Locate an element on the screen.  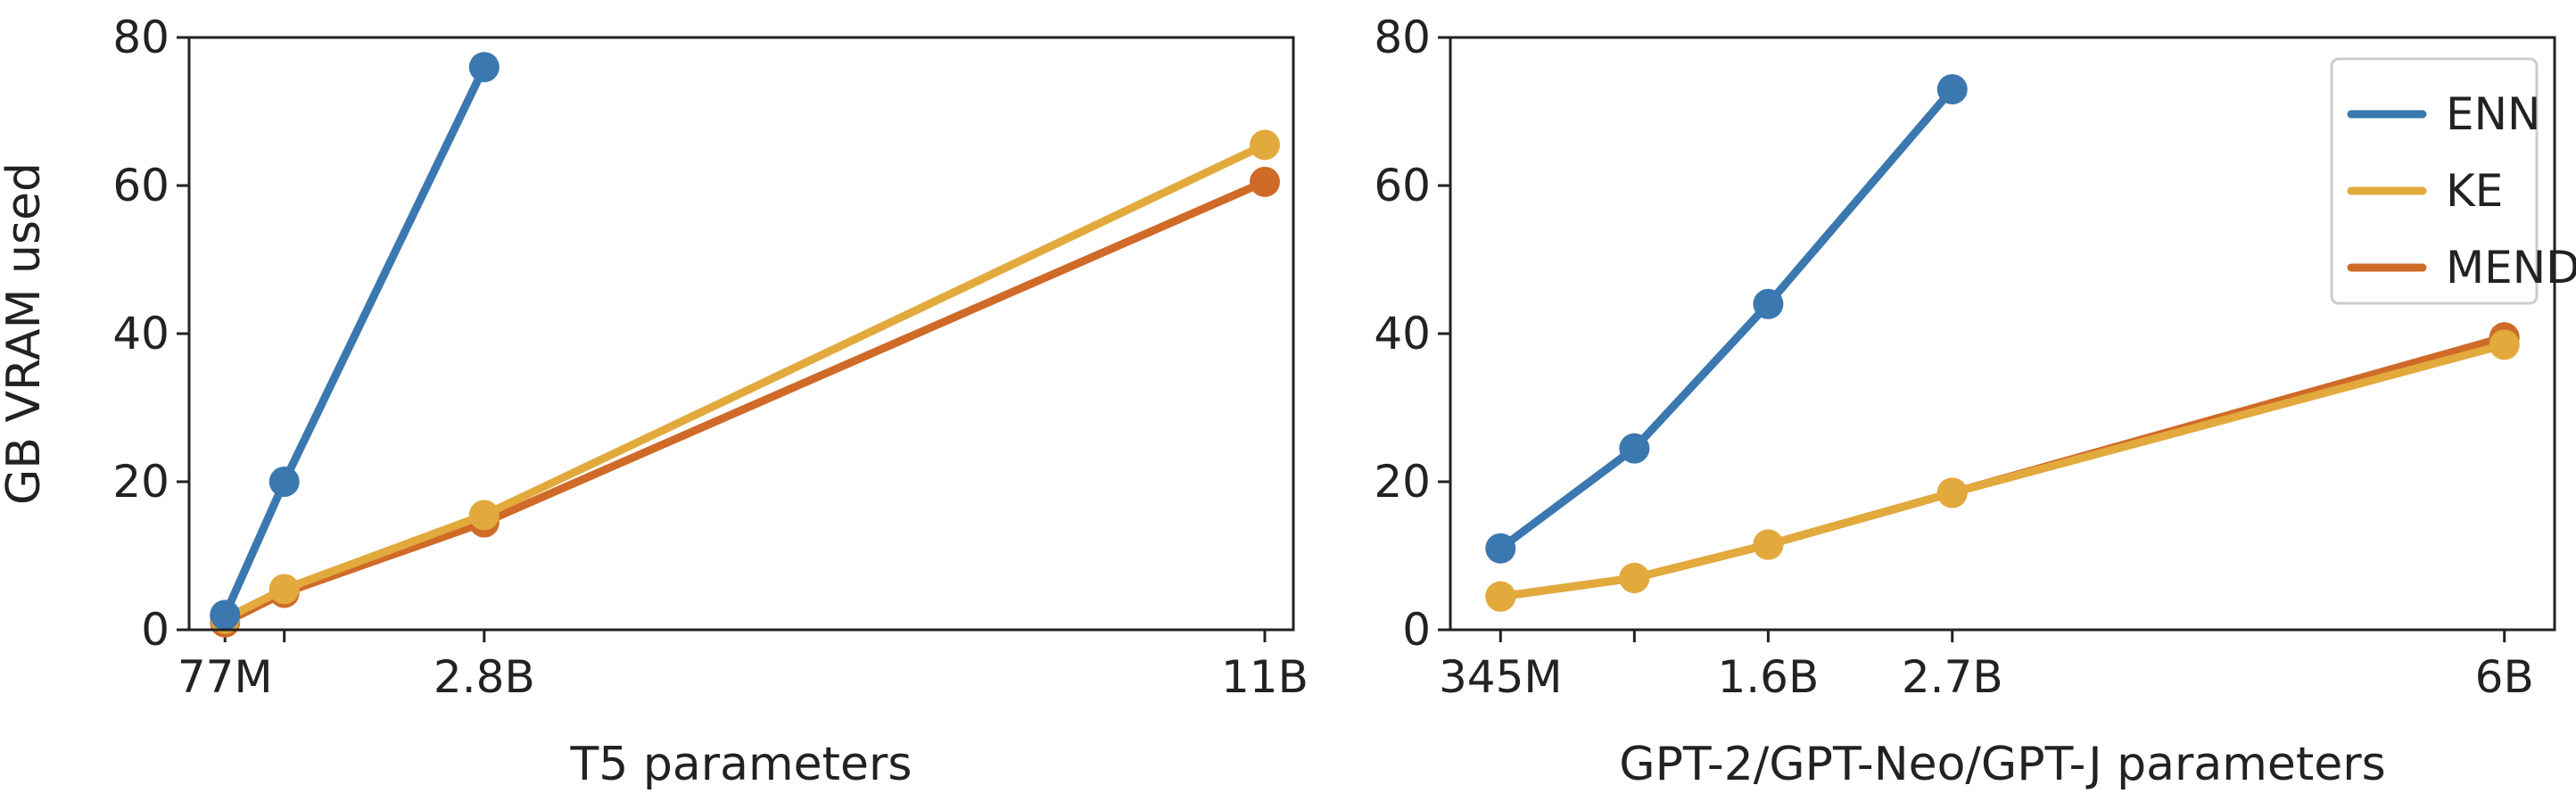
x-tick-label: 11B is located at coordinates (1265, 677).